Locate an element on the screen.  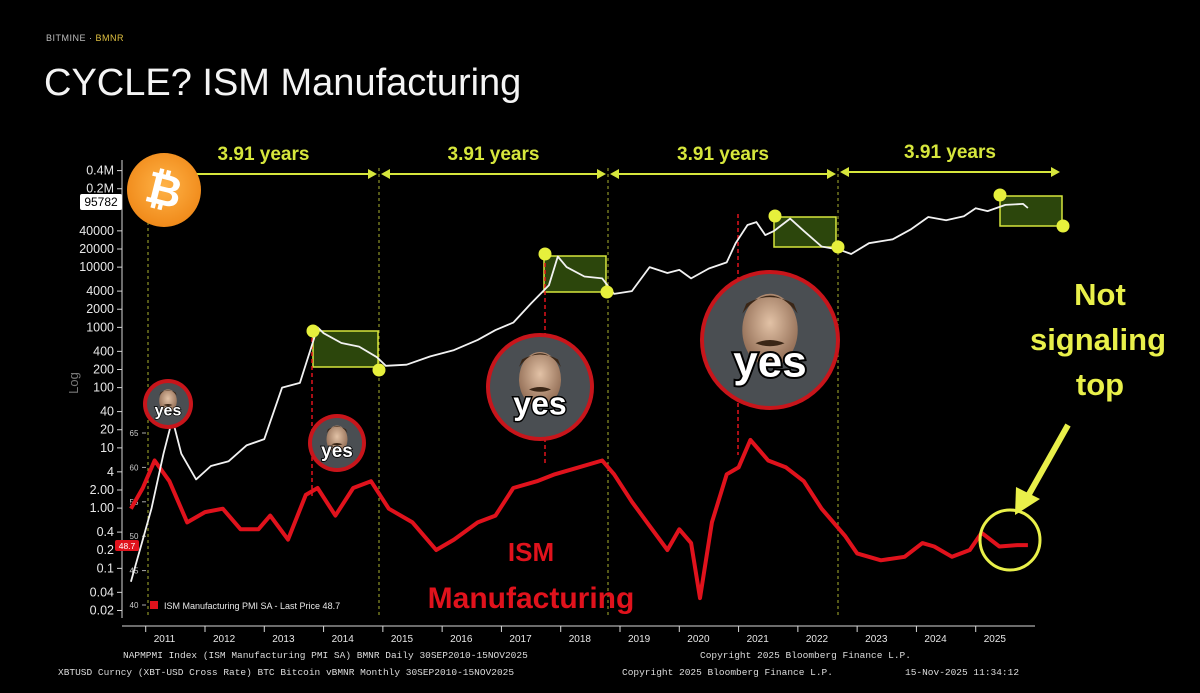
x-tick-label: 2012 is located at coordinates (224, 639).